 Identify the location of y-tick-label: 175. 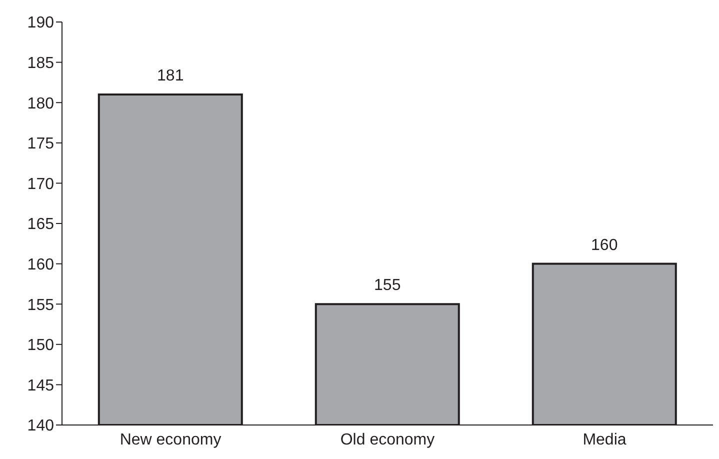
(40, 144).